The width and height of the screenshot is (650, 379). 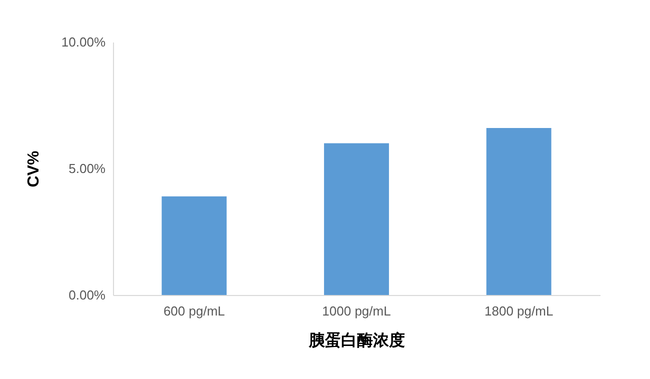 I want to click on y-tick-label: 10.00%, so click(x=83, y=42).